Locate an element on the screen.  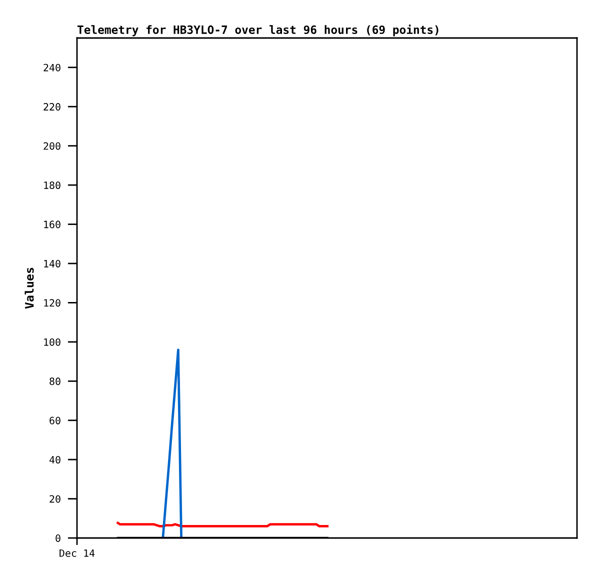
y-axis-title: Values is located at coordinates (29, 288).